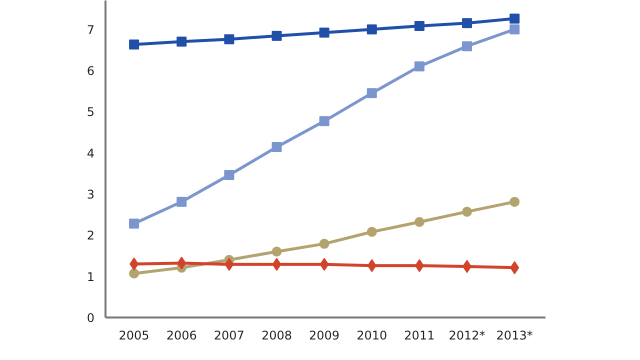  Describe the element at coordinates (467, 335) in the screenshot. I see `x-tick-label: 2012*` at that location.